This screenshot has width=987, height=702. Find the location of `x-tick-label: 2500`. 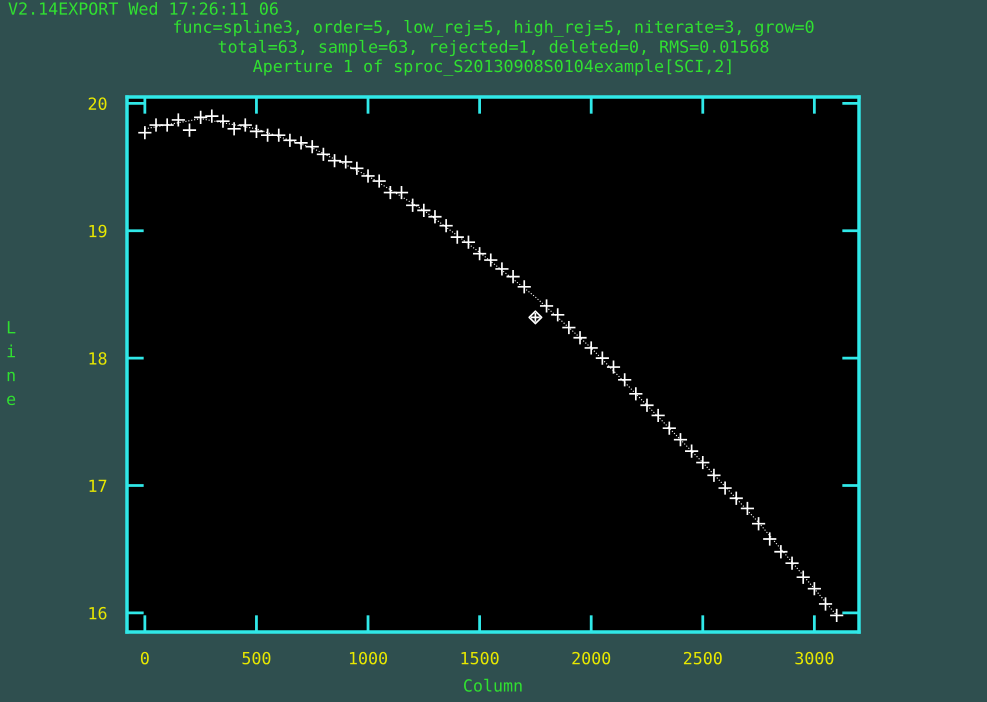

x-tick-label: 2500 is located at coordinates (703, 658).